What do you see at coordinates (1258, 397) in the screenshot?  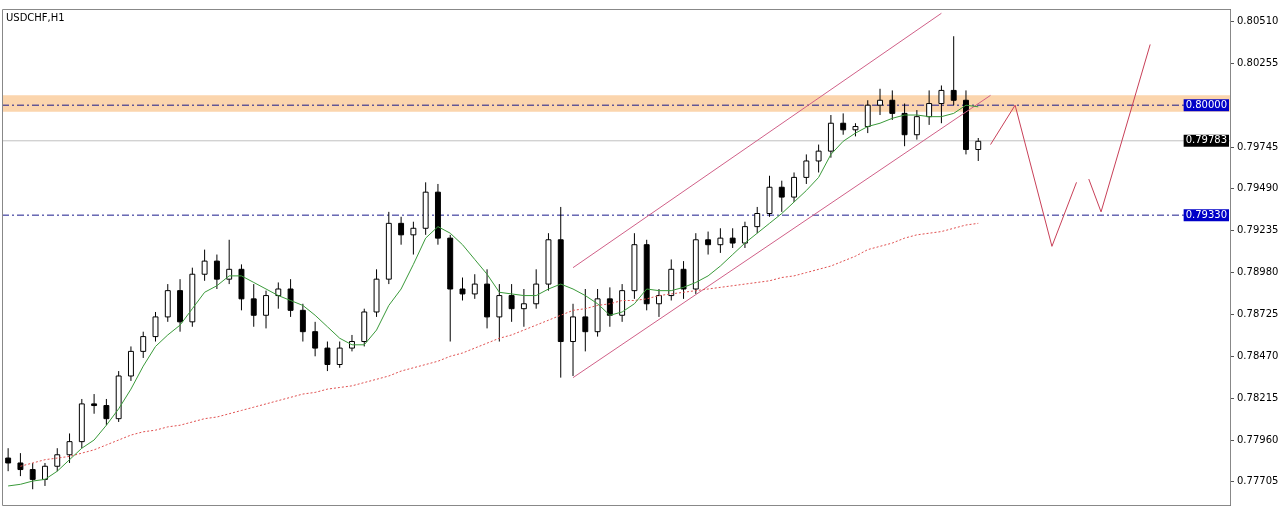 I see `y-tick-label: 0.78215` at bounding box center [1258, 397].